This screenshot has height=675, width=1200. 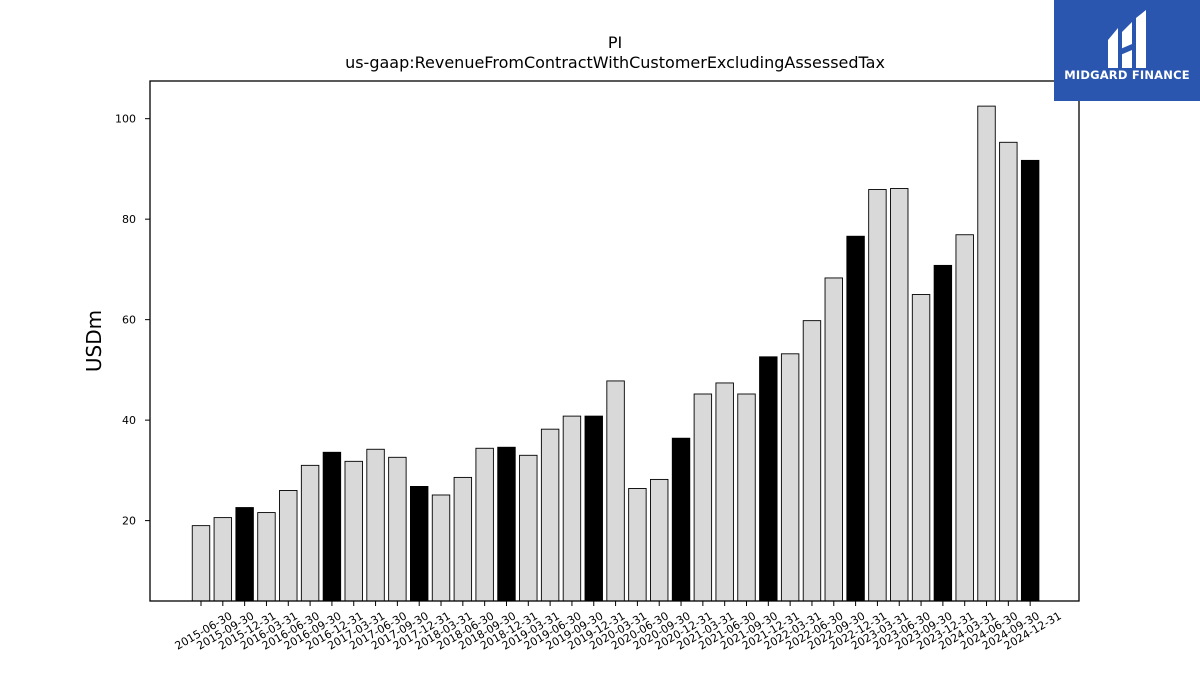 What do you see at coordinates (1127, 75) in the screenshot?
I see `logo-text: MIDGARD FINANCE` at bounding box center [1127, 75].